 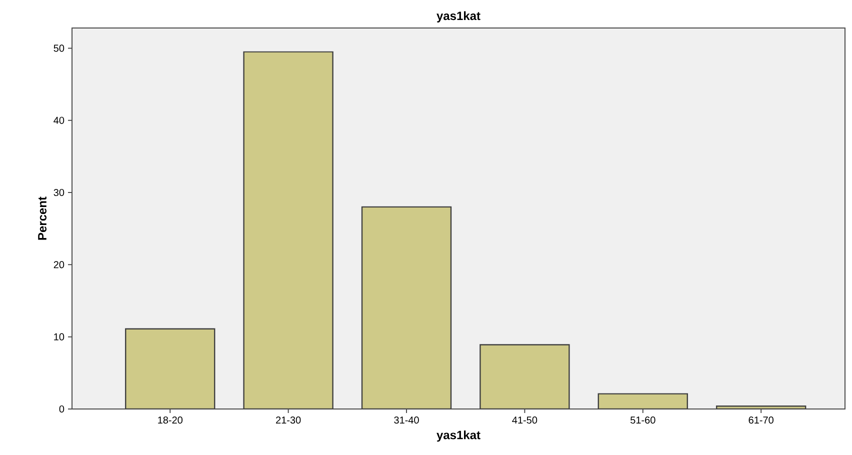 What do you see at coordinates (61, 409) in the screenshot?
I see `y-tick-label: 0` at bounding box center [61, 409].